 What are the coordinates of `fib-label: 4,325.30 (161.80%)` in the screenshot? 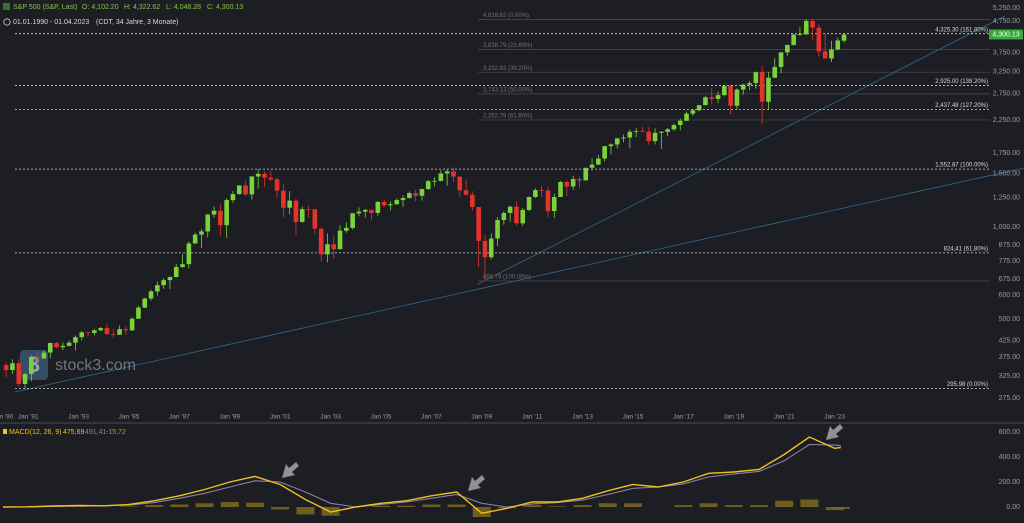 It's located at (961, 30).